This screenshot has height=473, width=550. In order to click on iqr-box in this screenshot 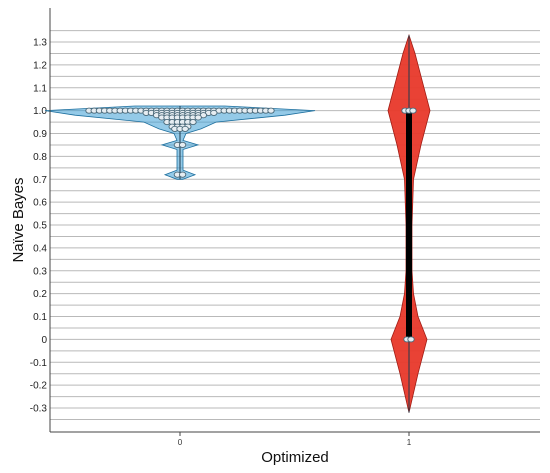, I will do `click(409, 225)`.